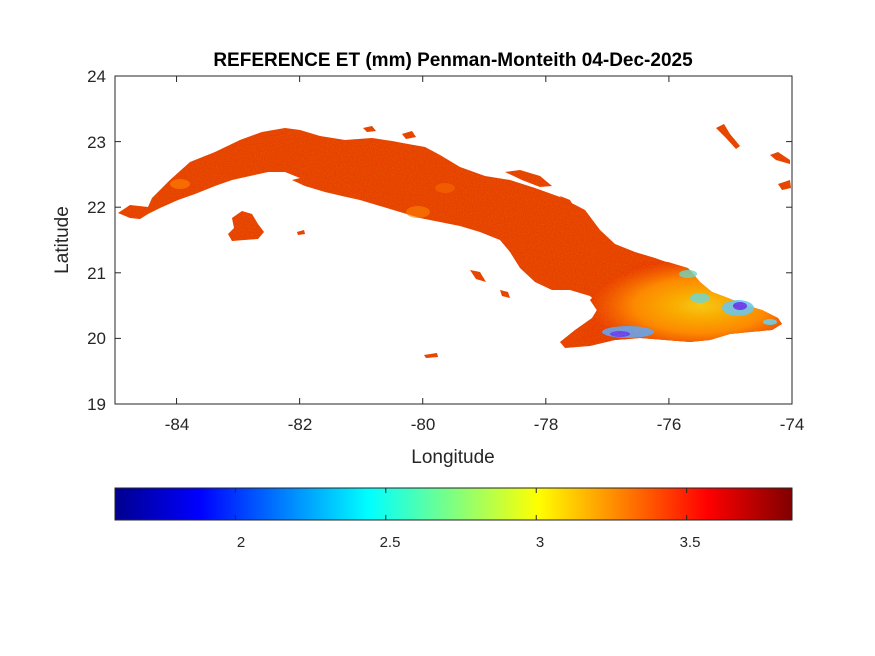 This screenshot has width=875, height=656. Describe the element at coordinates (452, 457) in the screenshot. I see `x-axis-label: Longitude` at that location.